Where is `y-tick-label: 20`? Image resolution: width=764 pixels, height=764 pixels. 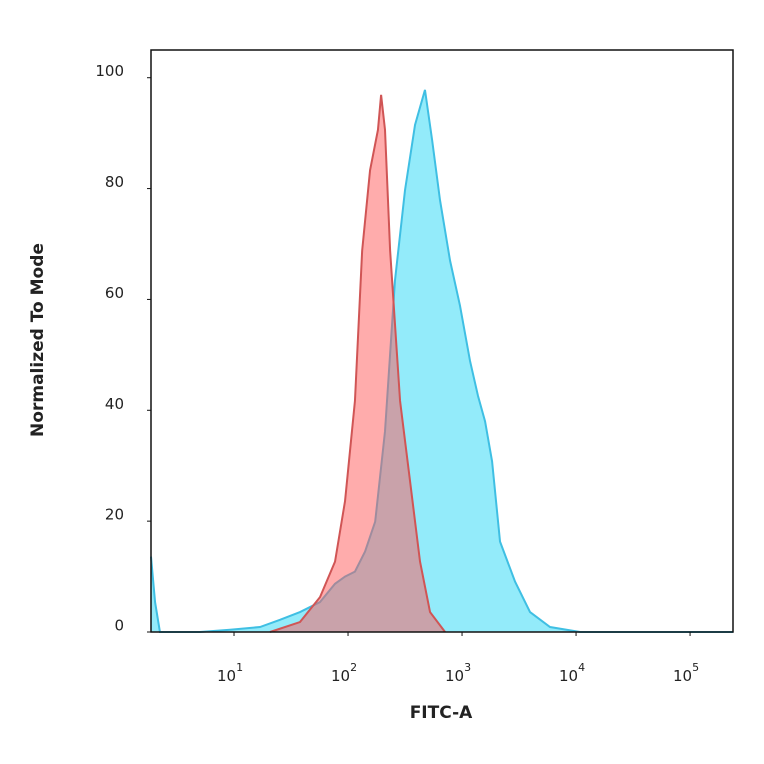
y-tick-label: 20 is located at coordinates (114, 515).